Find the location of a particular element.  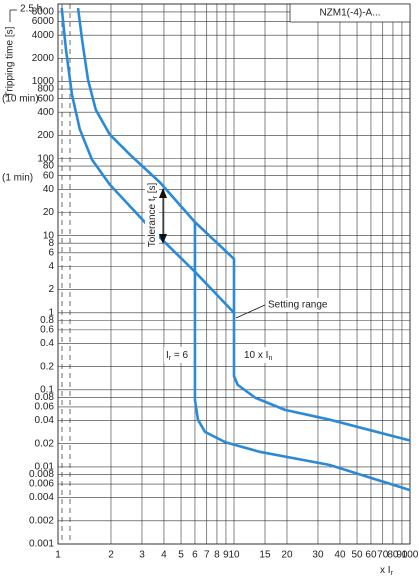

x-tick-label: 9 is located at coordinates (226, 555).